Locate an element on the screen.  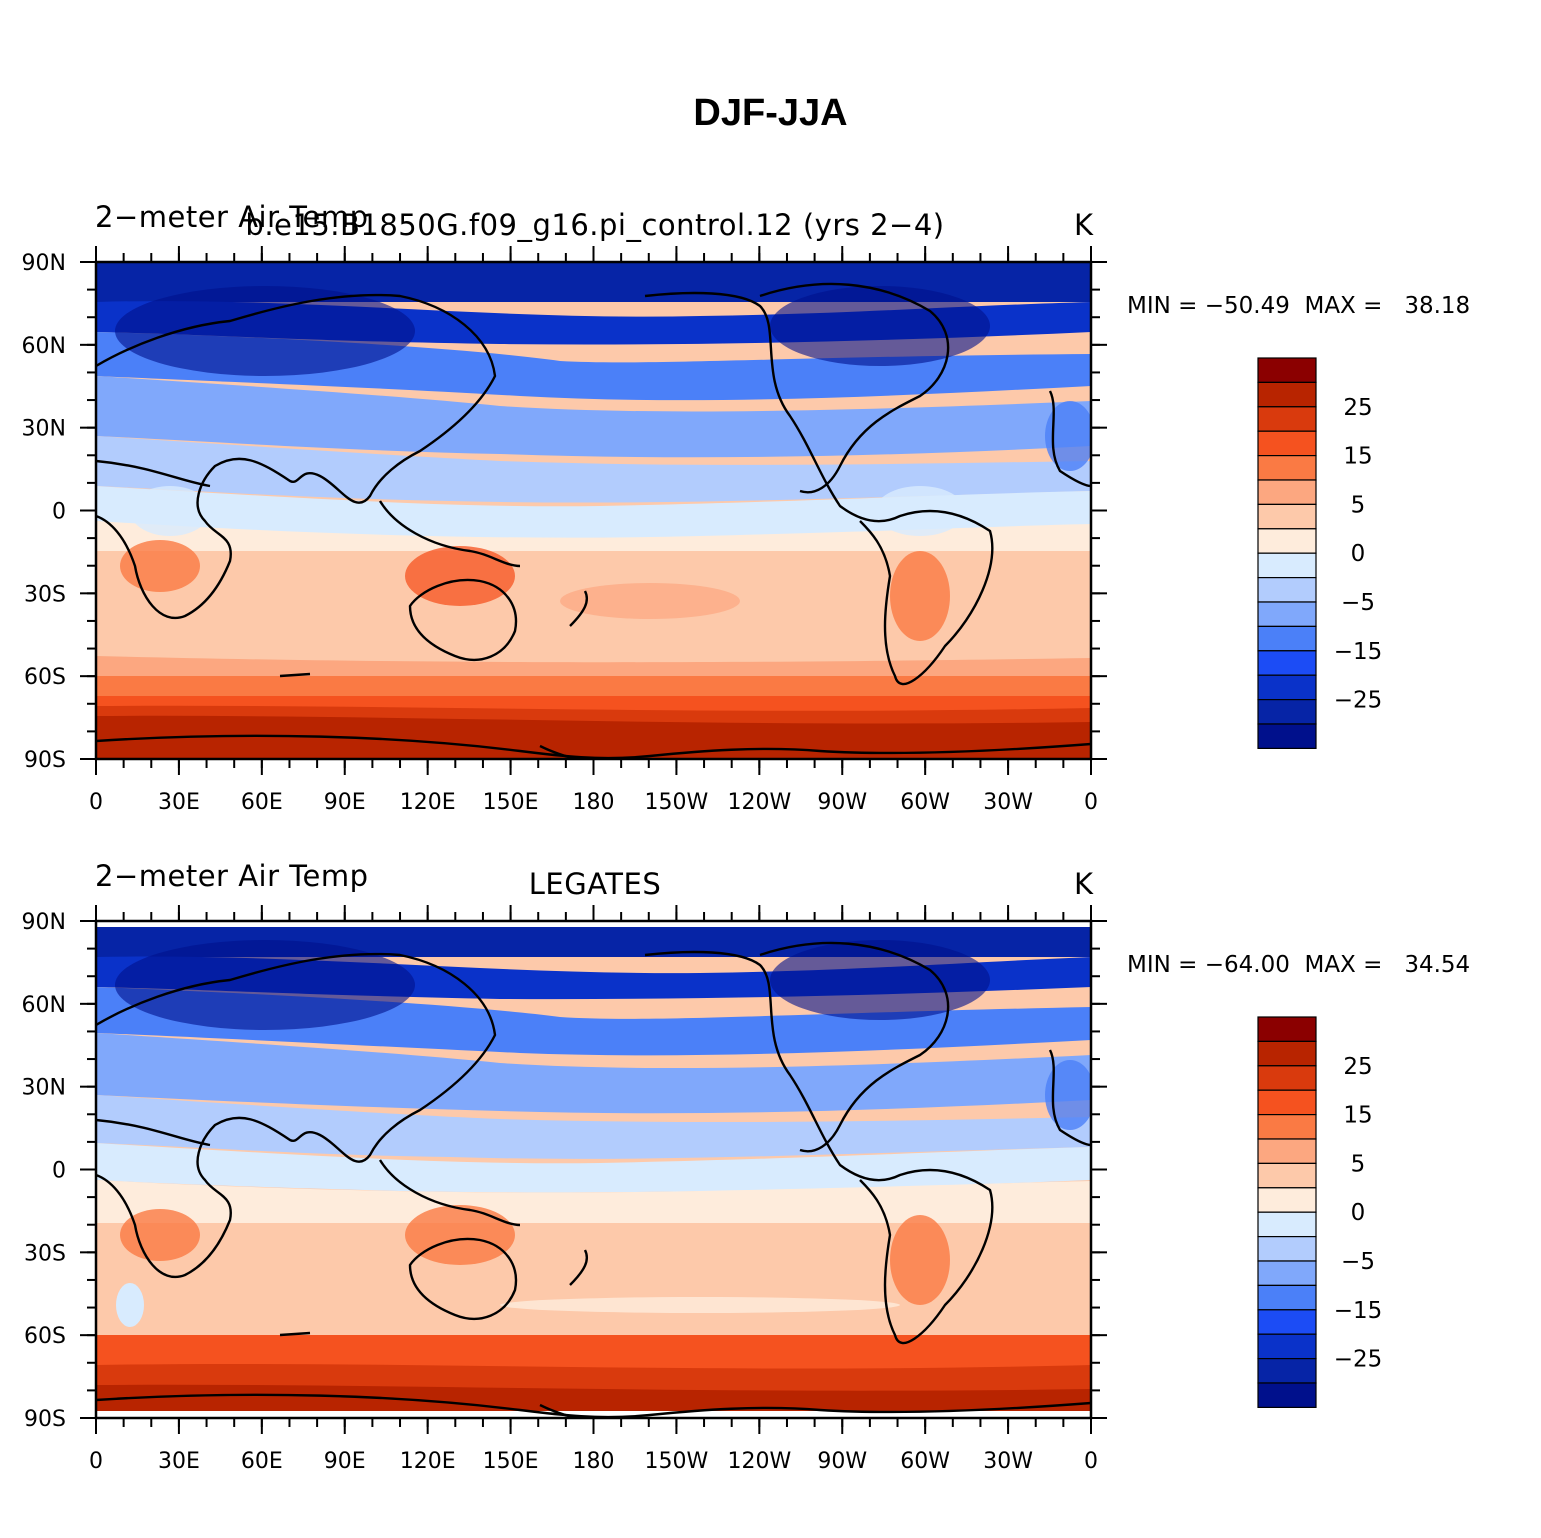
minmax-readout: MIN = −50.49 MAX = 38.18 is located at coordinates (1298, 306).